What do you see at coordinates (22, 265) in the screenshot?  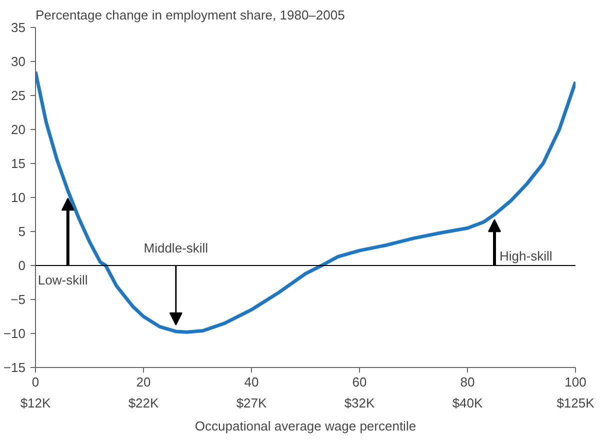 I see `y-tick-label: 0` at bounding box center [22, 265].